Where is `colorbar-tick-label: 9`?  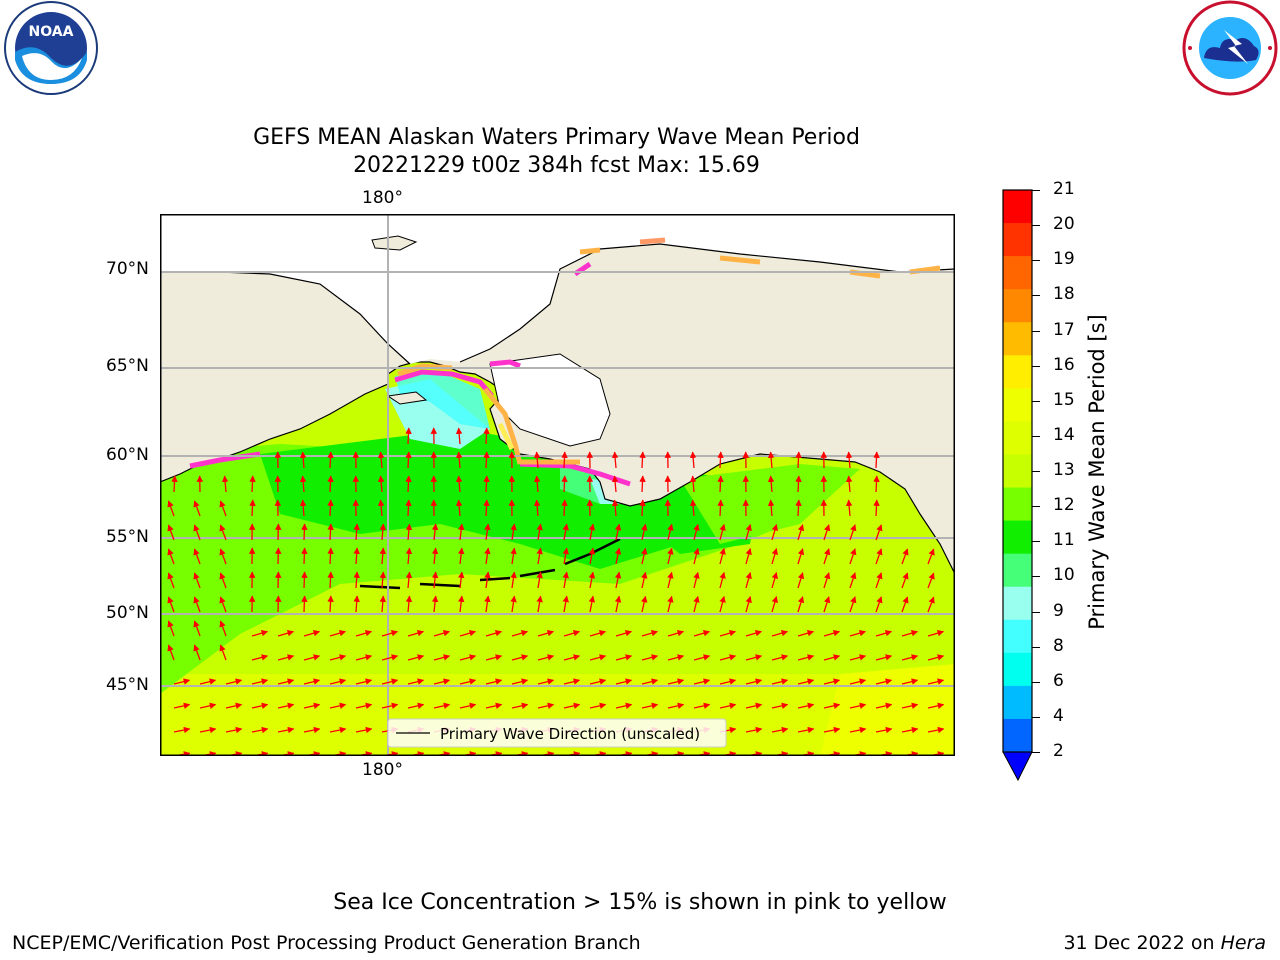 colorbar-tick-label: 9 is located at coordinates (1058, 610).